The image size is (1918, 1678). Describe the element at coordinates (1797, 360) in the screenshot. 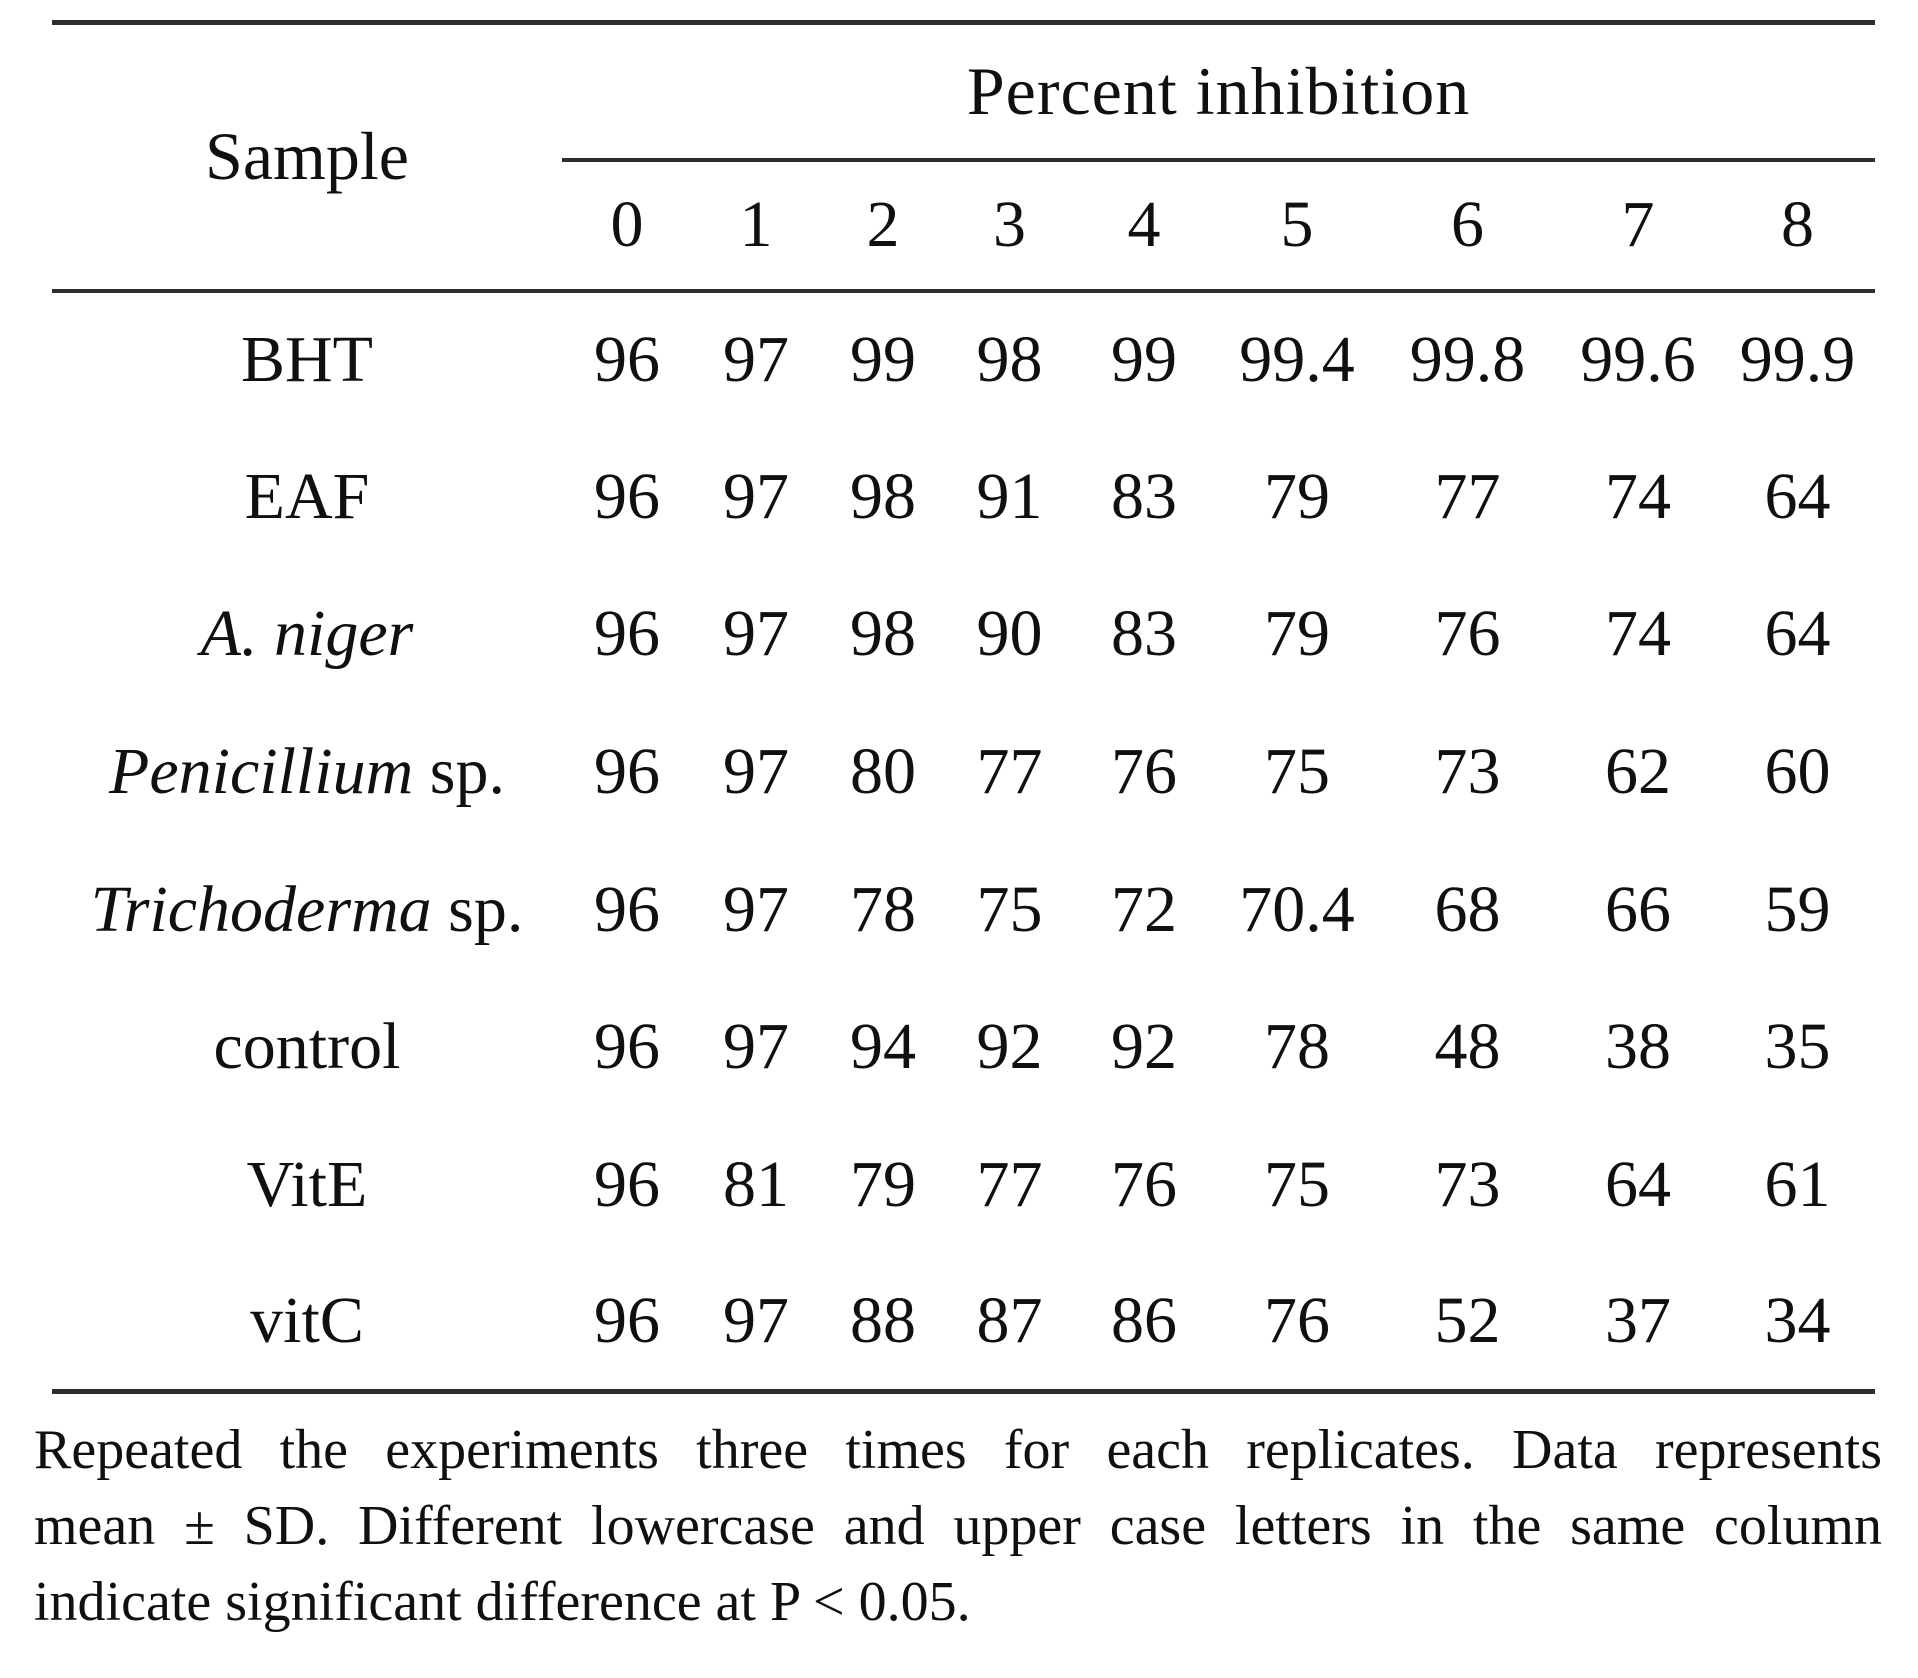

I see `value-cell: 99.9` at that location.